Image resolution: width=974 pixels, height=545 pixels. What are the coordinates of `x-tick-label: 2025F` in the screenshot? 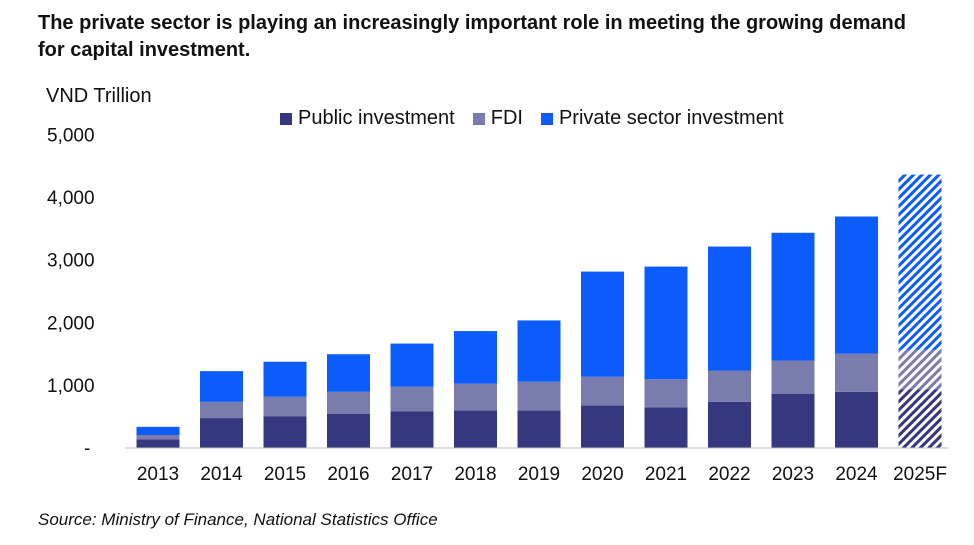 It's located at (920, 474).